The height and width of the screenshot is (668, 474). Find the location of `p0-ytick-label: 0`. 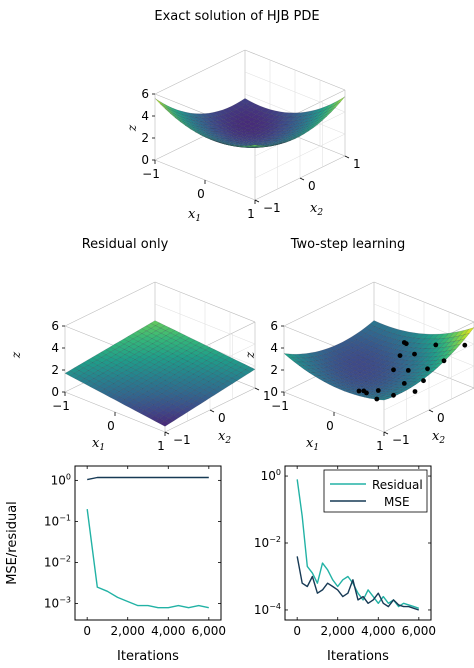

p0-ytick-label: 0 is located at coordinates (312, 186).